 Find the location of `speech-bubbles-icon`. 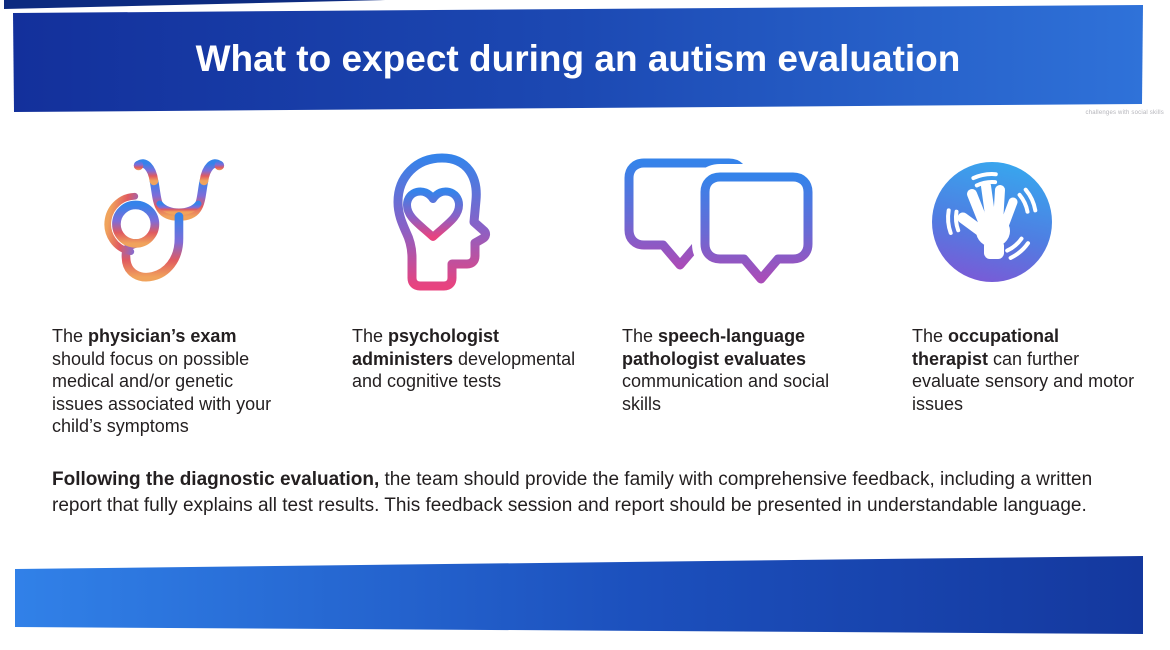

speech-bubbles-icon is located at coordinates (719, 224).